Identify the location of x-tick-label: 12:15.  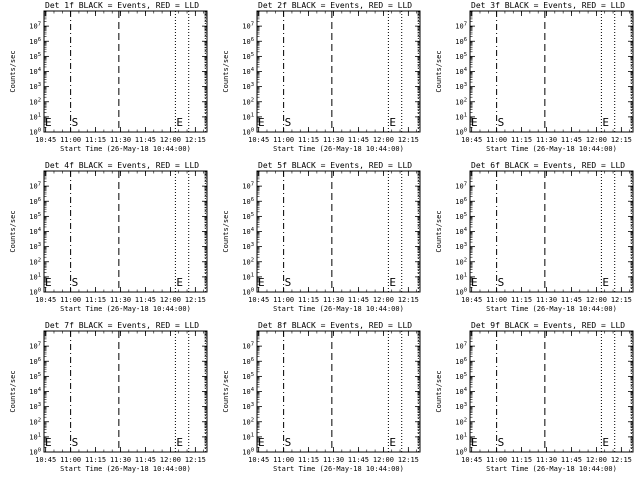
(621, 140).